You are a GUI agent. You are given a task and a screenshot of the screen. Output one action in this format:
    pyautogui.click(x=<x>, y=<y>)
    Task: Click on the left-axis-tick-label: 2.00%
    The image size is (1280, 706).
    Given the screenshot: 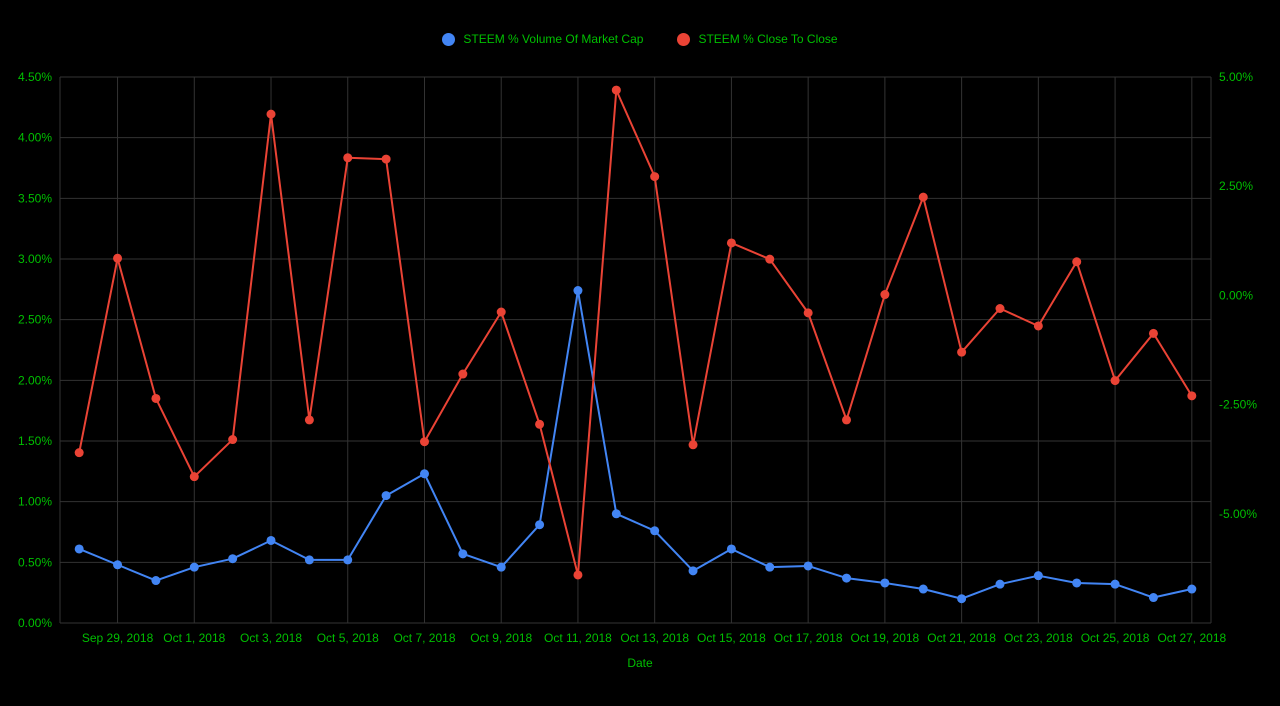 What is the action you would take?
    pyautogui.click(x=35, y=380)
    